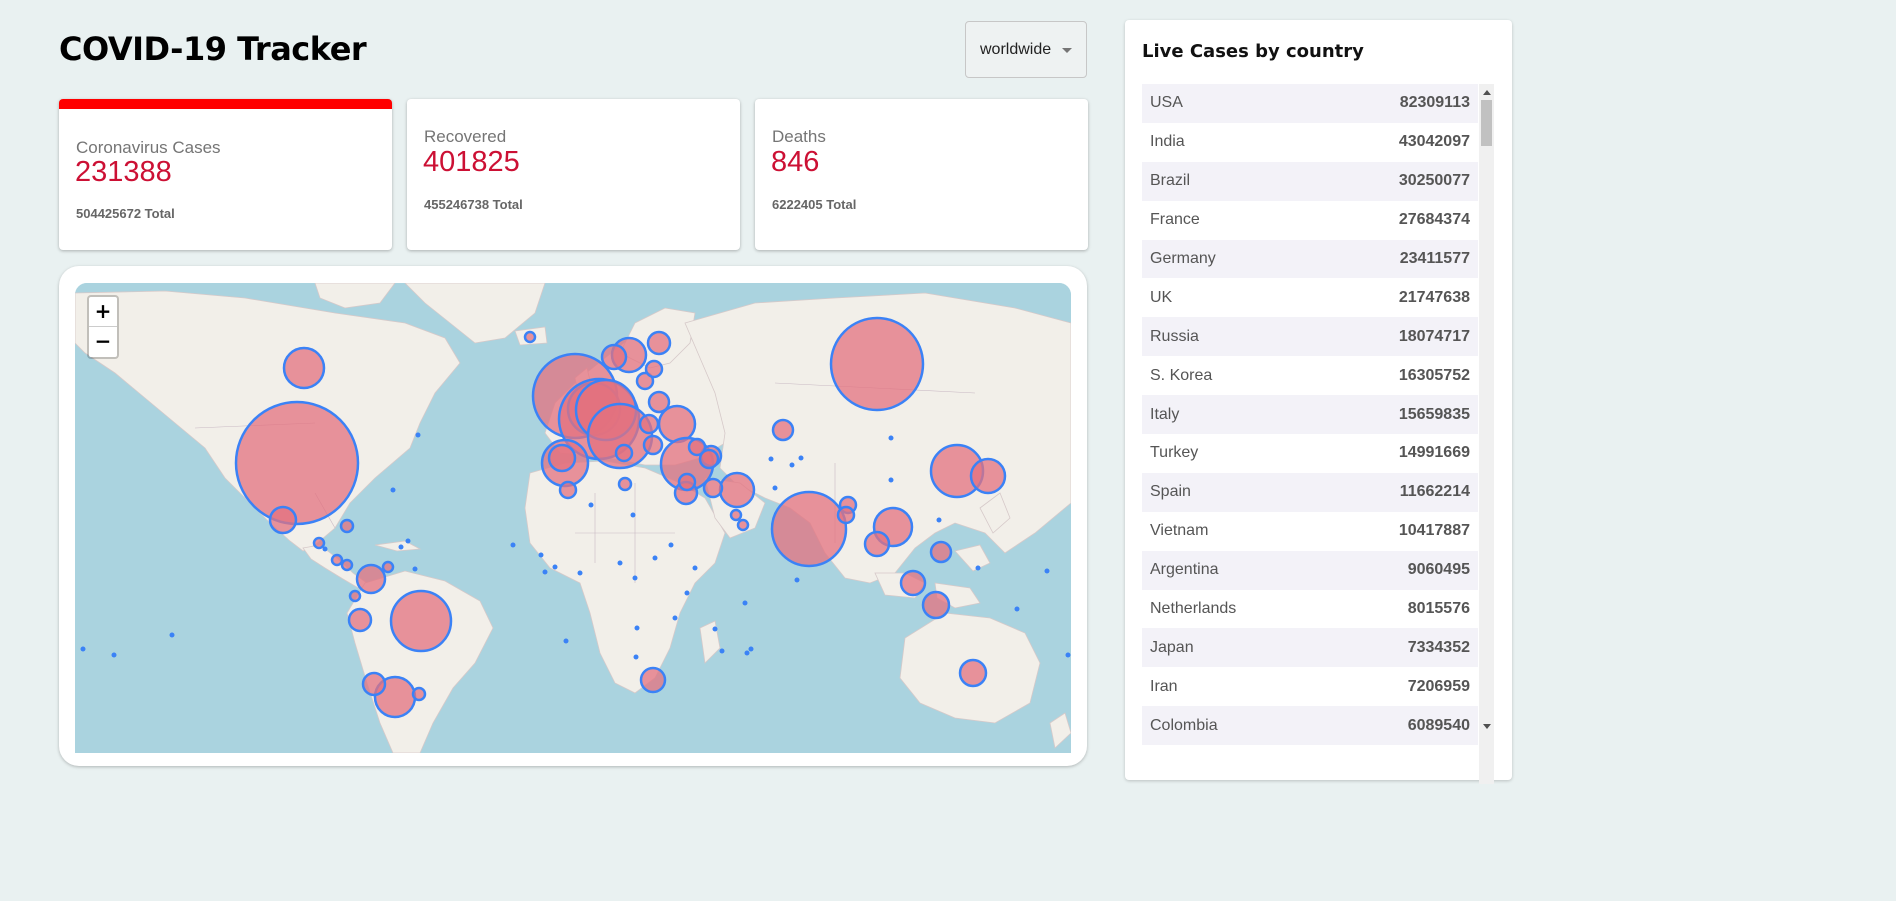 The image size is (1896, 901). I want to click on country-name: Turkey, so click(1174, 453).